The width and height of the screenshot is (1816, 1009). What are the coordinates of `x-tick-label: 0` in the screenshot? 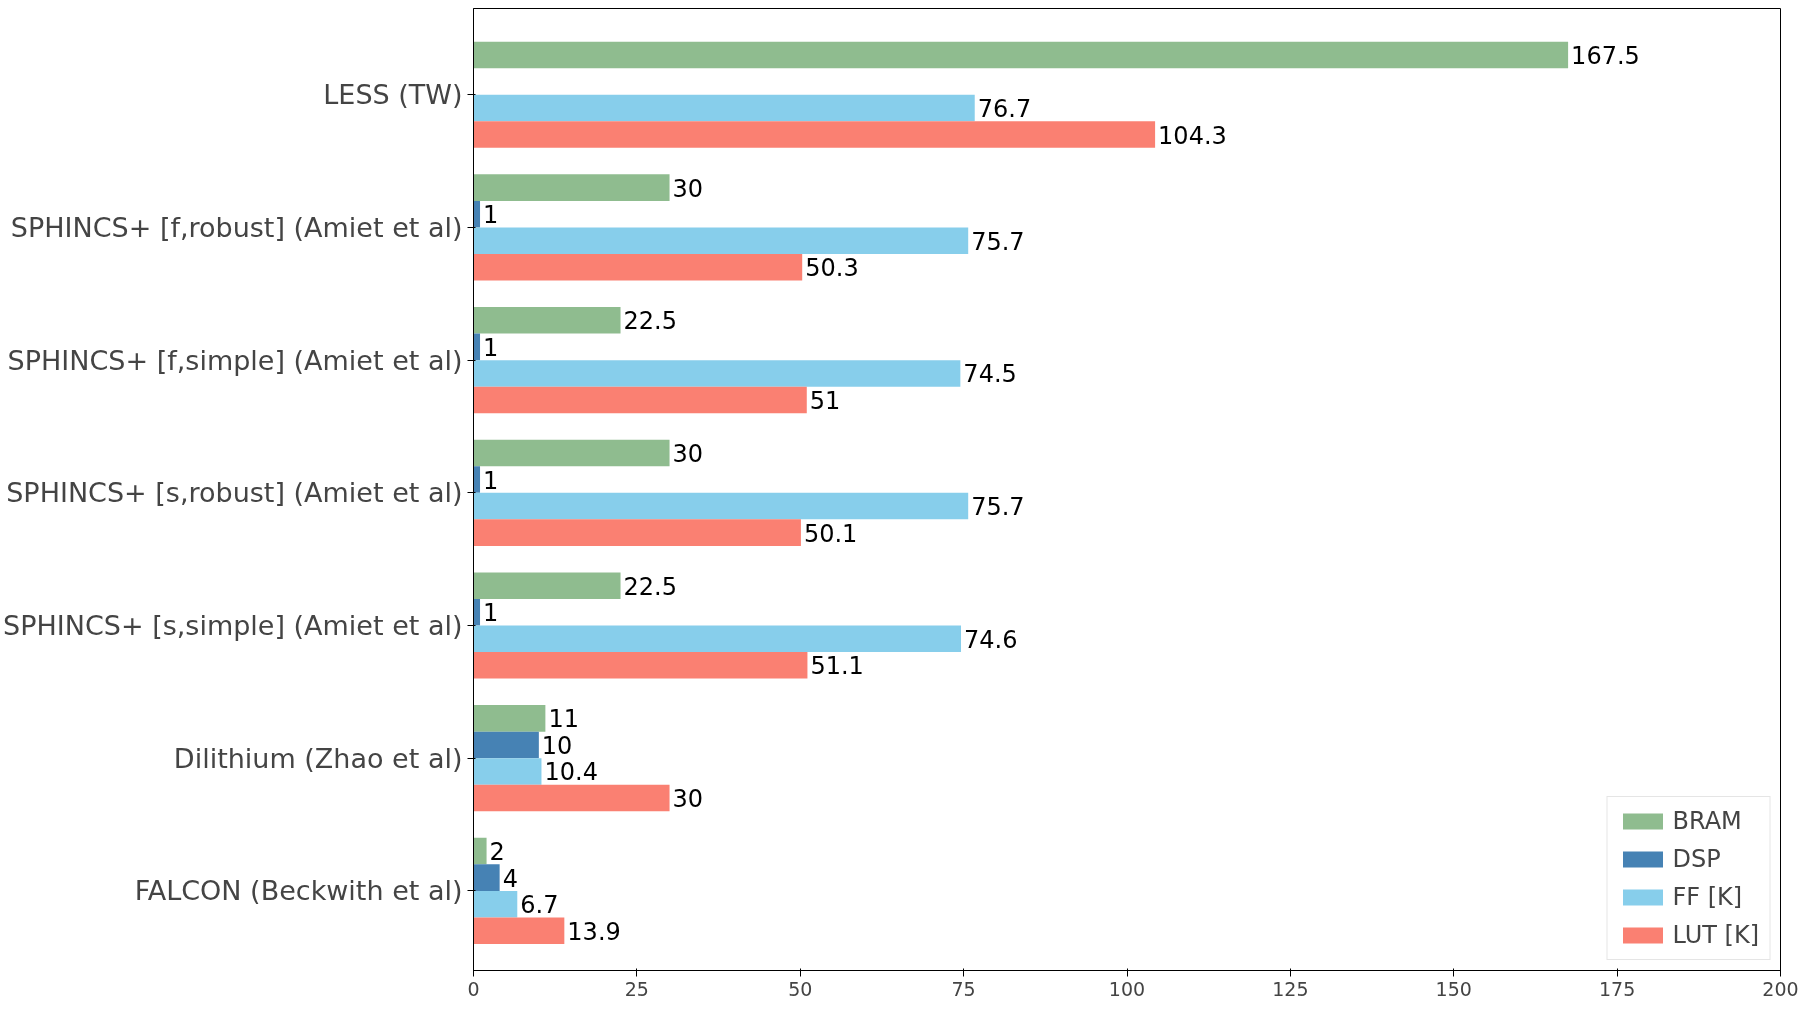 It's located at (473, 988).